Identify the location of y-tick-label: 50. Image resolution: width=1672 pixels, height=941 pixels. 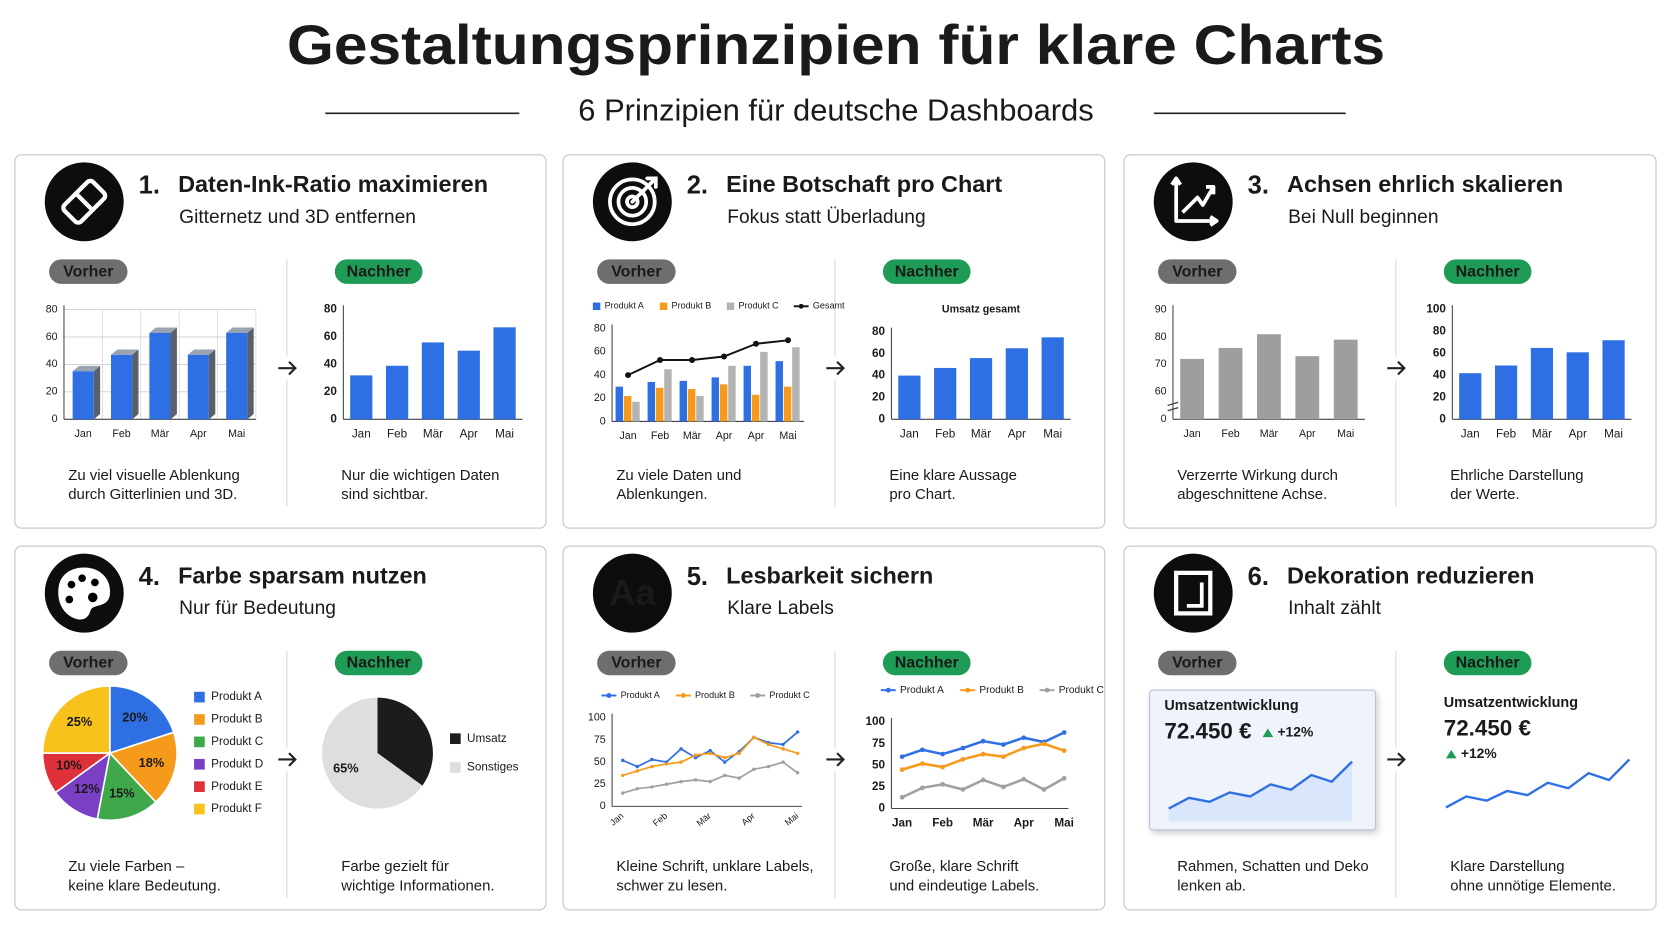
(600, 762).